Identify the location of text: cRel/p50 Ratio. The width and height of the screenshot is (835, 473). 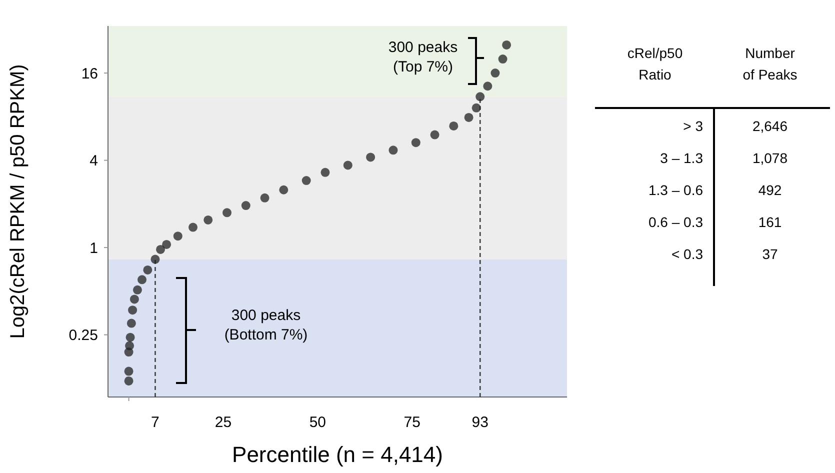
(655, 64).